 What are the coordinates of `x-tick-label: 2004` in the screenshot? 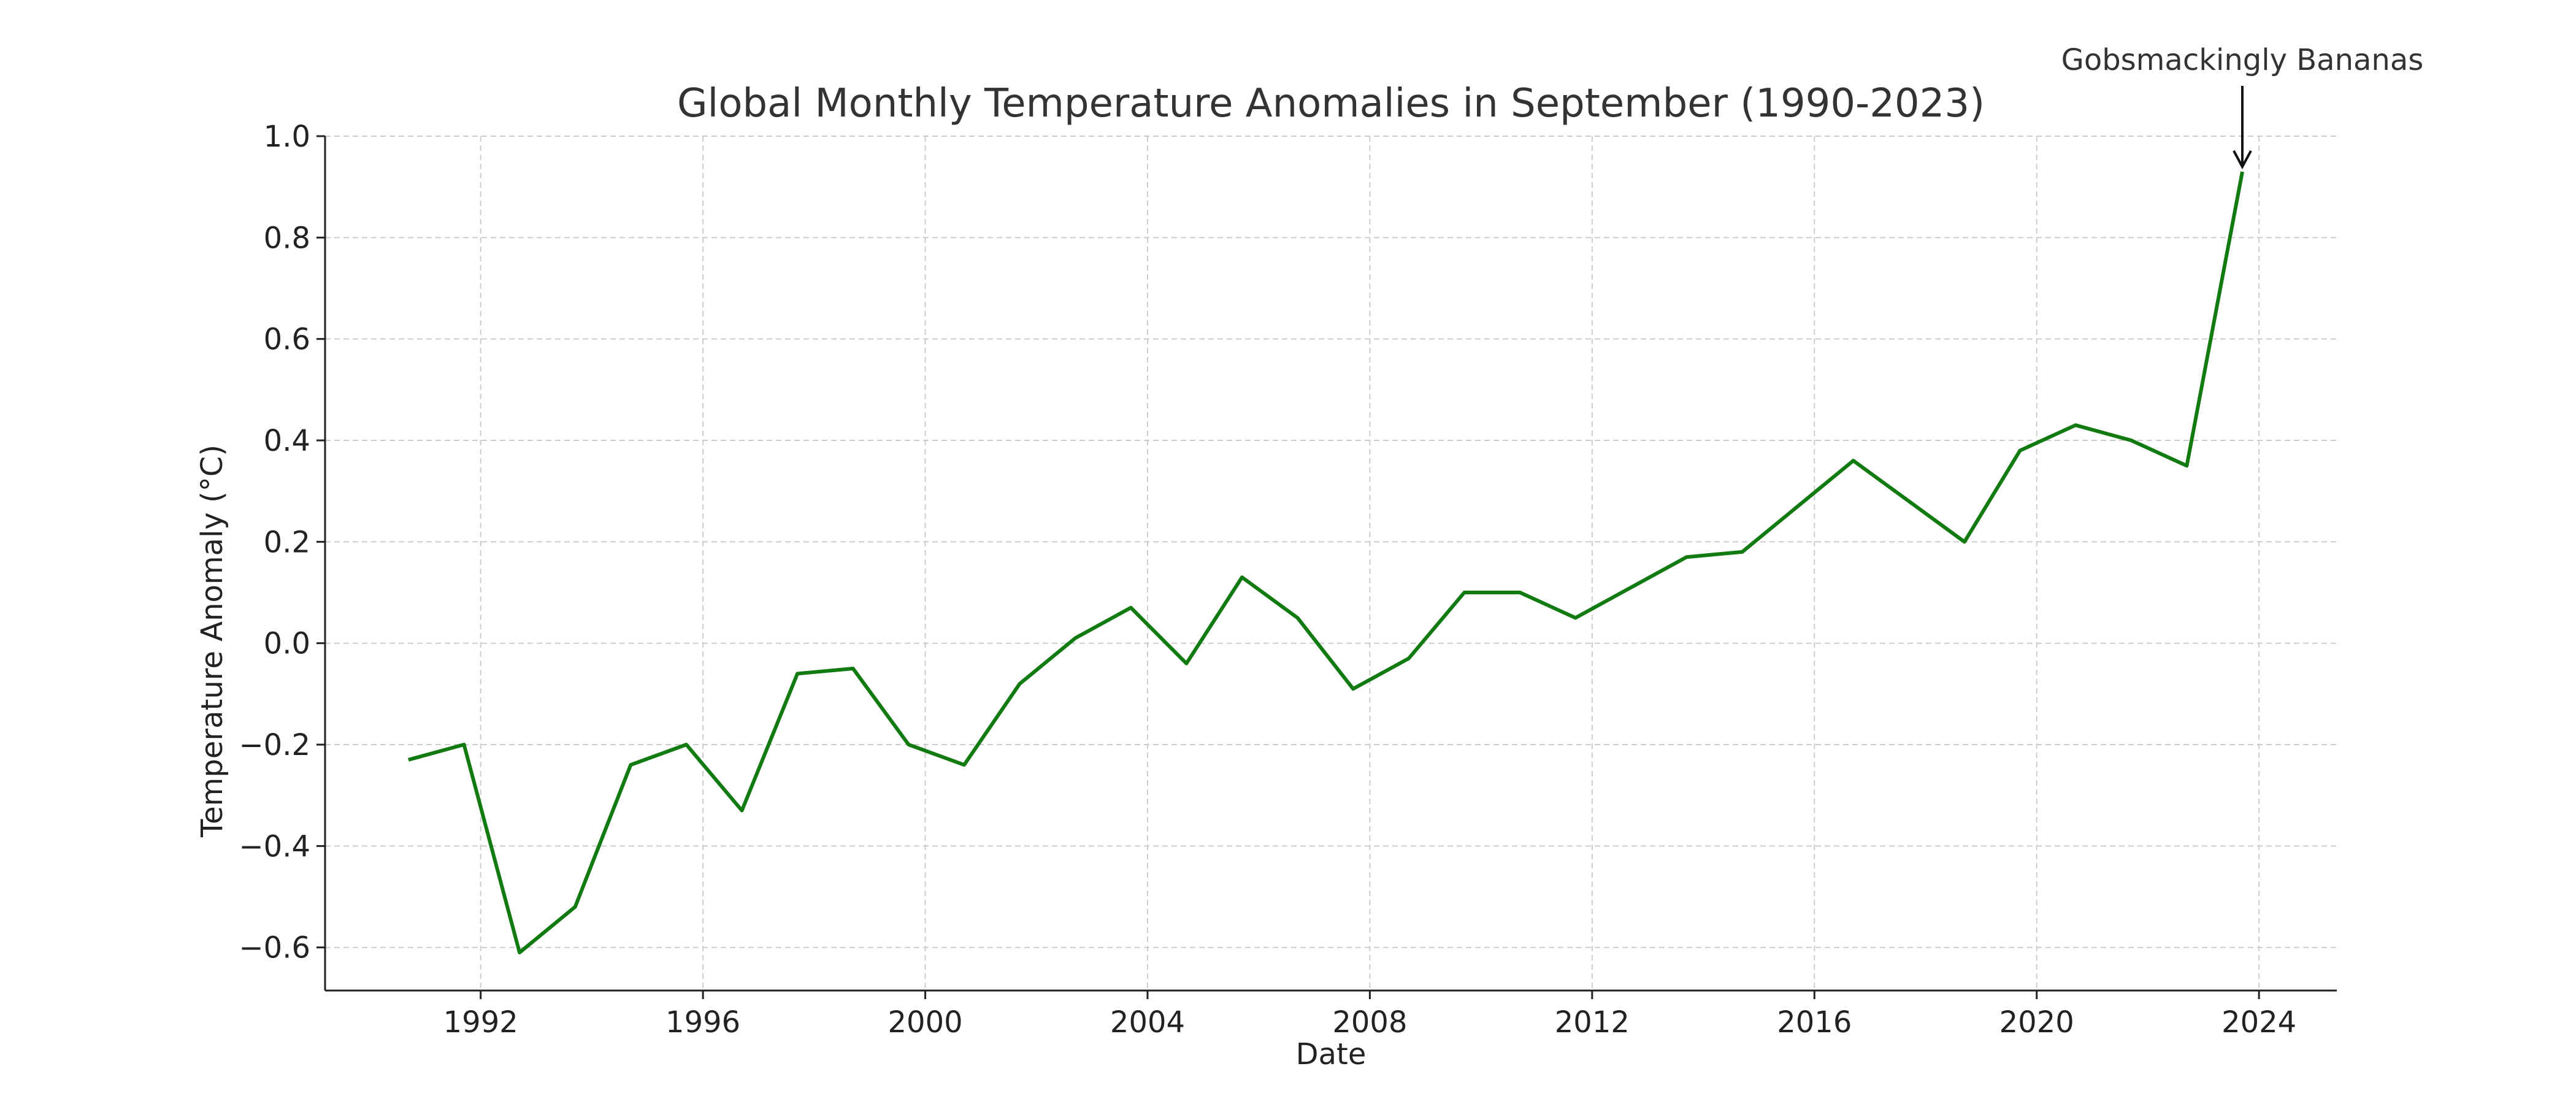 It's located at (1147, 1022).